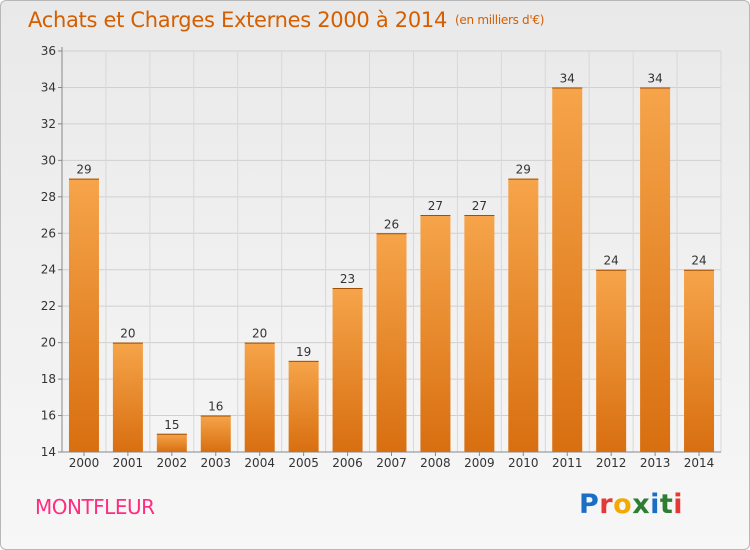 The image size is (750, 550). What do you see at coordinates (435, 463) in the screenshot?
I see `x-tick-label: 2008` at bounding box center [435, 463].